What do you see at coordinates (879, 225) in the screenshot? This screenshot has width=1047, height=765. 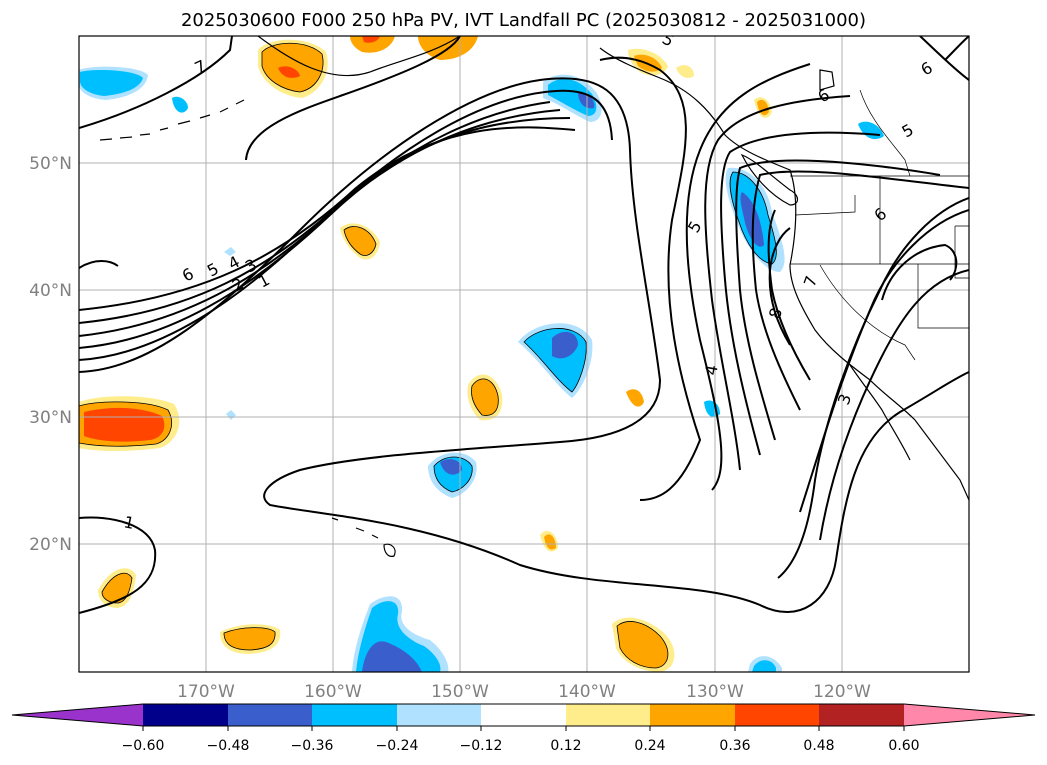 I see `political-borders` at bounding box center [879, 225].